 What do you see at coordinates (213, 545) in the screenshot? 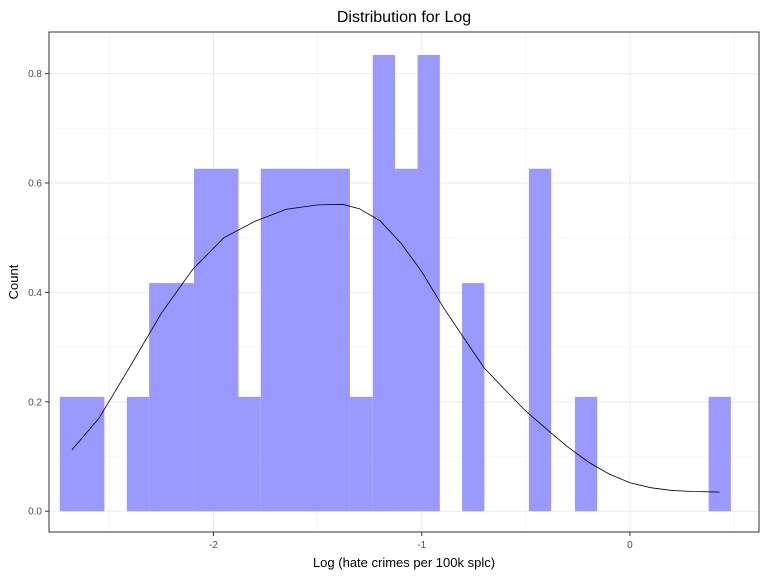
I see `x-tick-label: -2` at bounding box center [213, 545].